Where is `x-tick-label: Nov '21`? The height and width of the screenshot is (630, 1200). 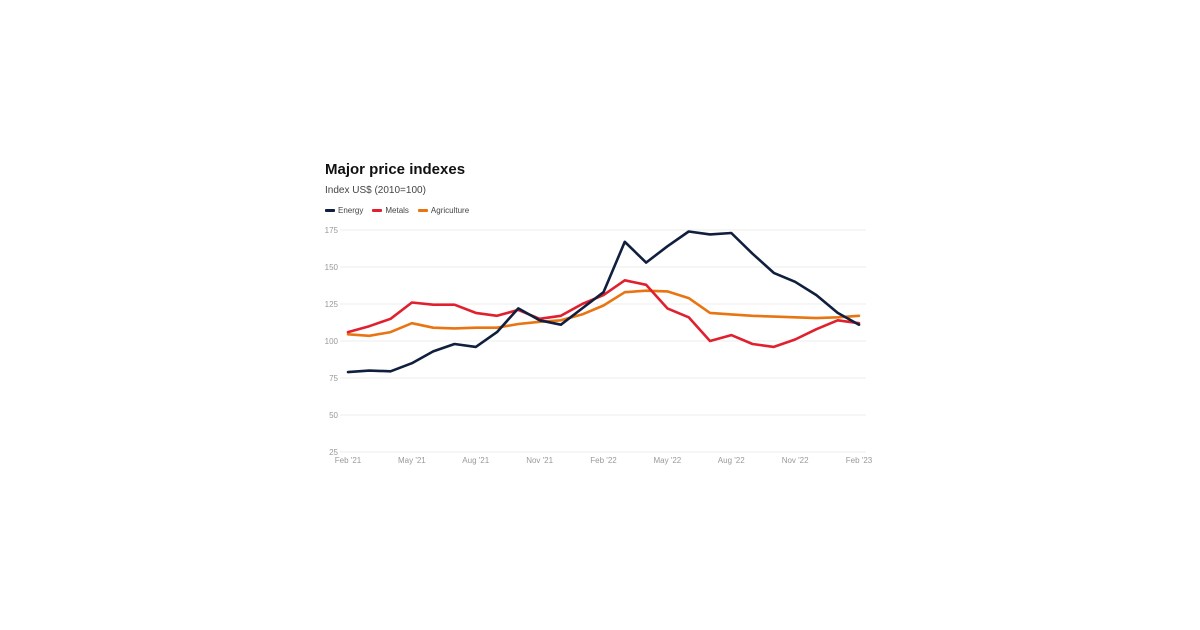
x-tick-label: Nov '21 is located at coordinates (539, 460).